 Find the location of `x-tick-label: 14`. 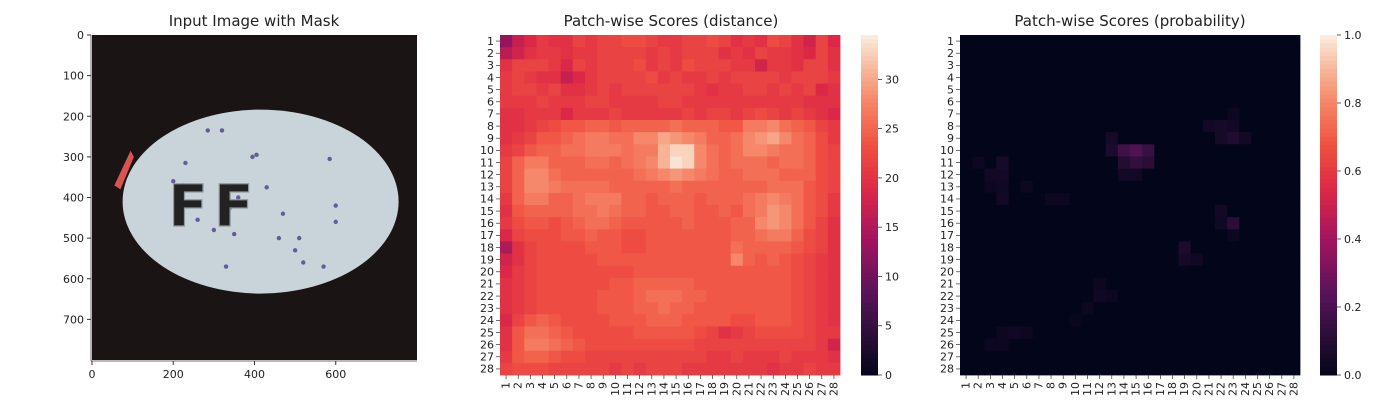

x-tick-label: 14 is located at coordinates (1123, 389).